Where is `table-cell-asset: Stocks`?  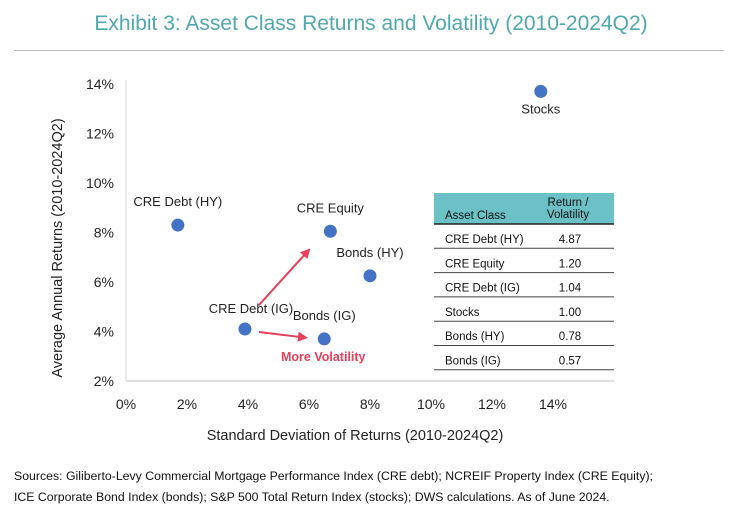
table-cell-asset: Stocks is located at coordinates (462, 313).